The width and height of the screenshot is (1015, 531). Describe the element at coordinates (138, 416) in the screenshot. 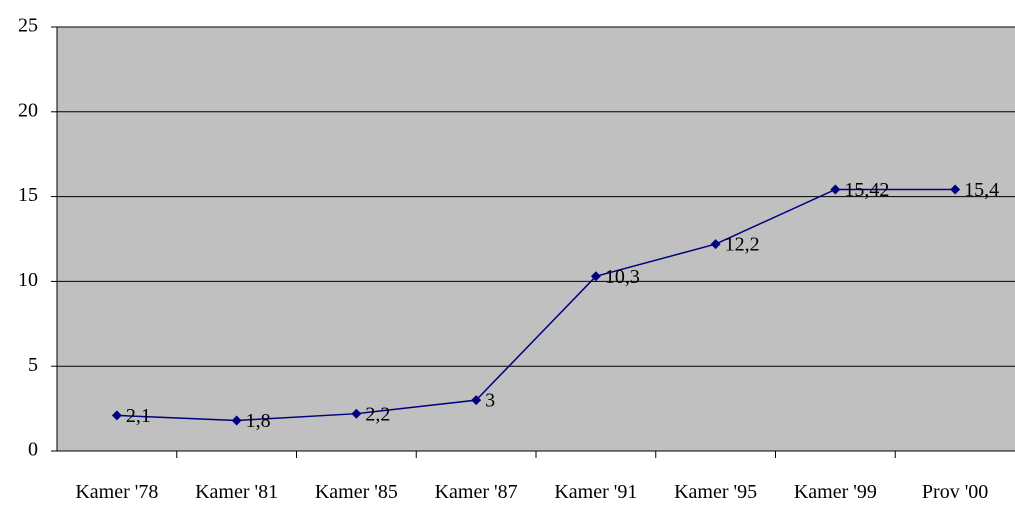

I see `data-label: 2,1` at that location.